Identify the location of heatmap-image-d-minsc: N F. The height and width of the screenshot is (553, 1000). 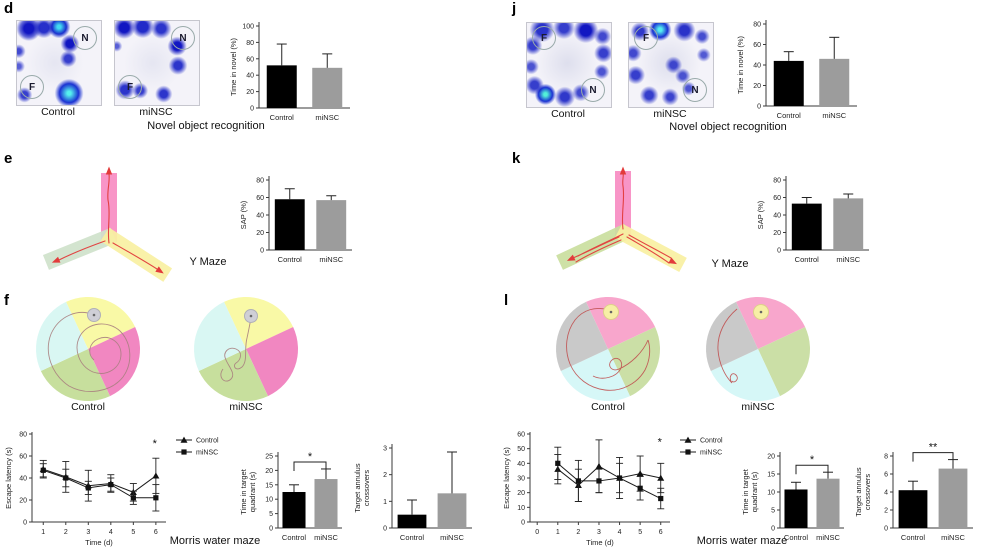
(157, 63).